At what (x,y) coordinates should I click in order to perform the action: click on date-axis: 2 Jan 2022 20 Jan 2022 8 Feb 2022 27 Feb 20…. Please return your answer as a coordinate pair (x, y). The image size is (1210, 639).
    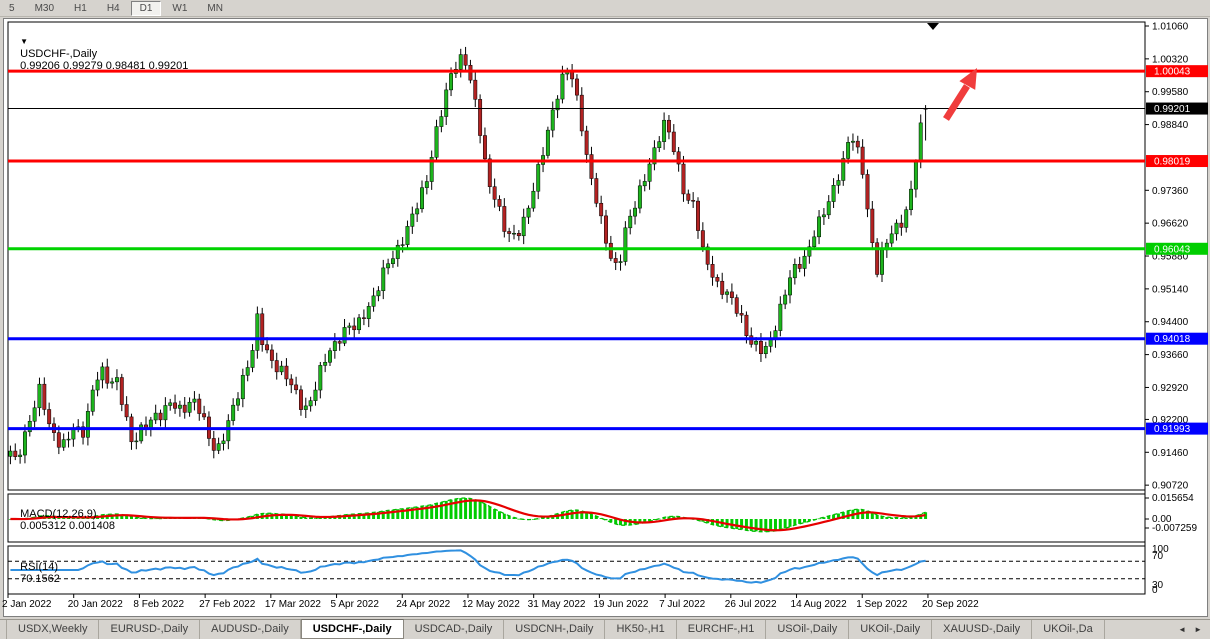
    Looking at the image, I should click on (490, 602).